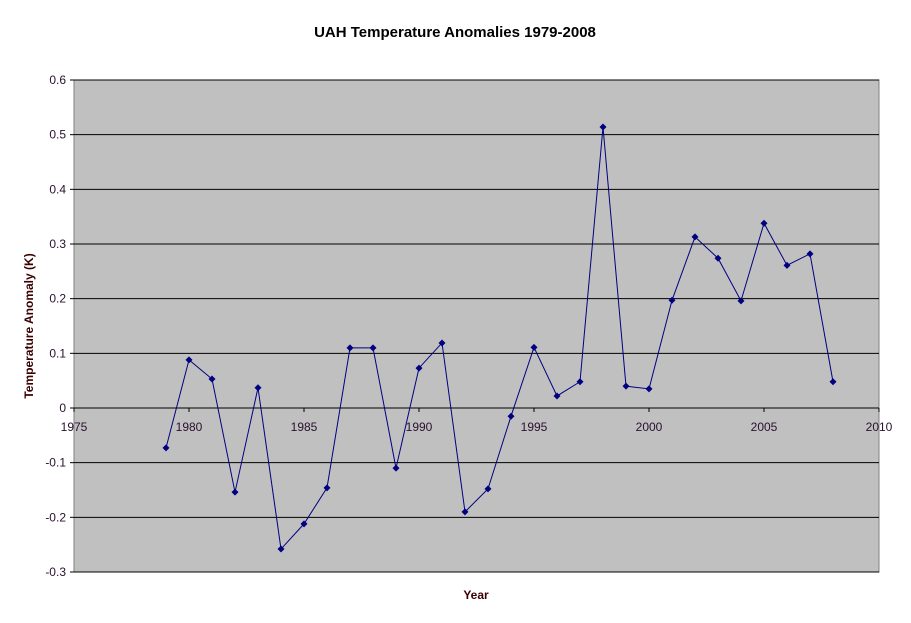  What do you see at coordinates (57, 80) in the screenshot?
I see `y-tick-label: 0.6` at bounding box center [57, 80].